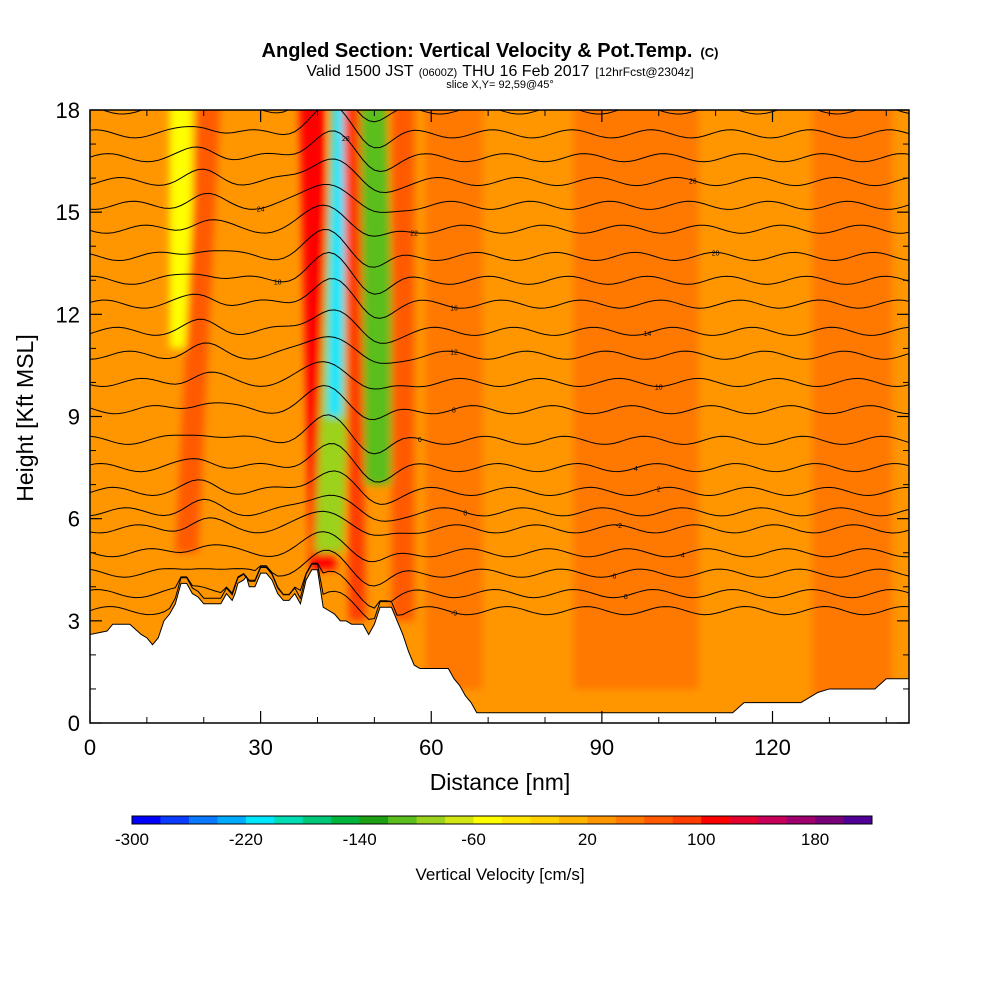 The width and height of the screenshot is (1000, 1000). Describe the element at coordinates (132, 839) in the screenshot. I see `colorbar-tick-label: -300` at that location.